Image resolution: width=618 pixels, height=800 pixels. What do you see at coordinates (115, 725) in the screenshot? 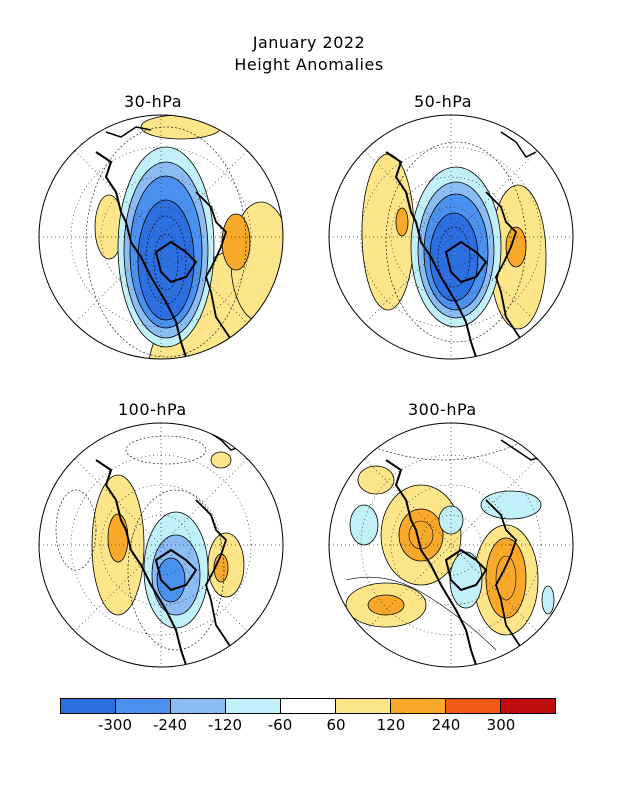
I see `colorbar-tick-label: -300` at bounding box center [115, 725].